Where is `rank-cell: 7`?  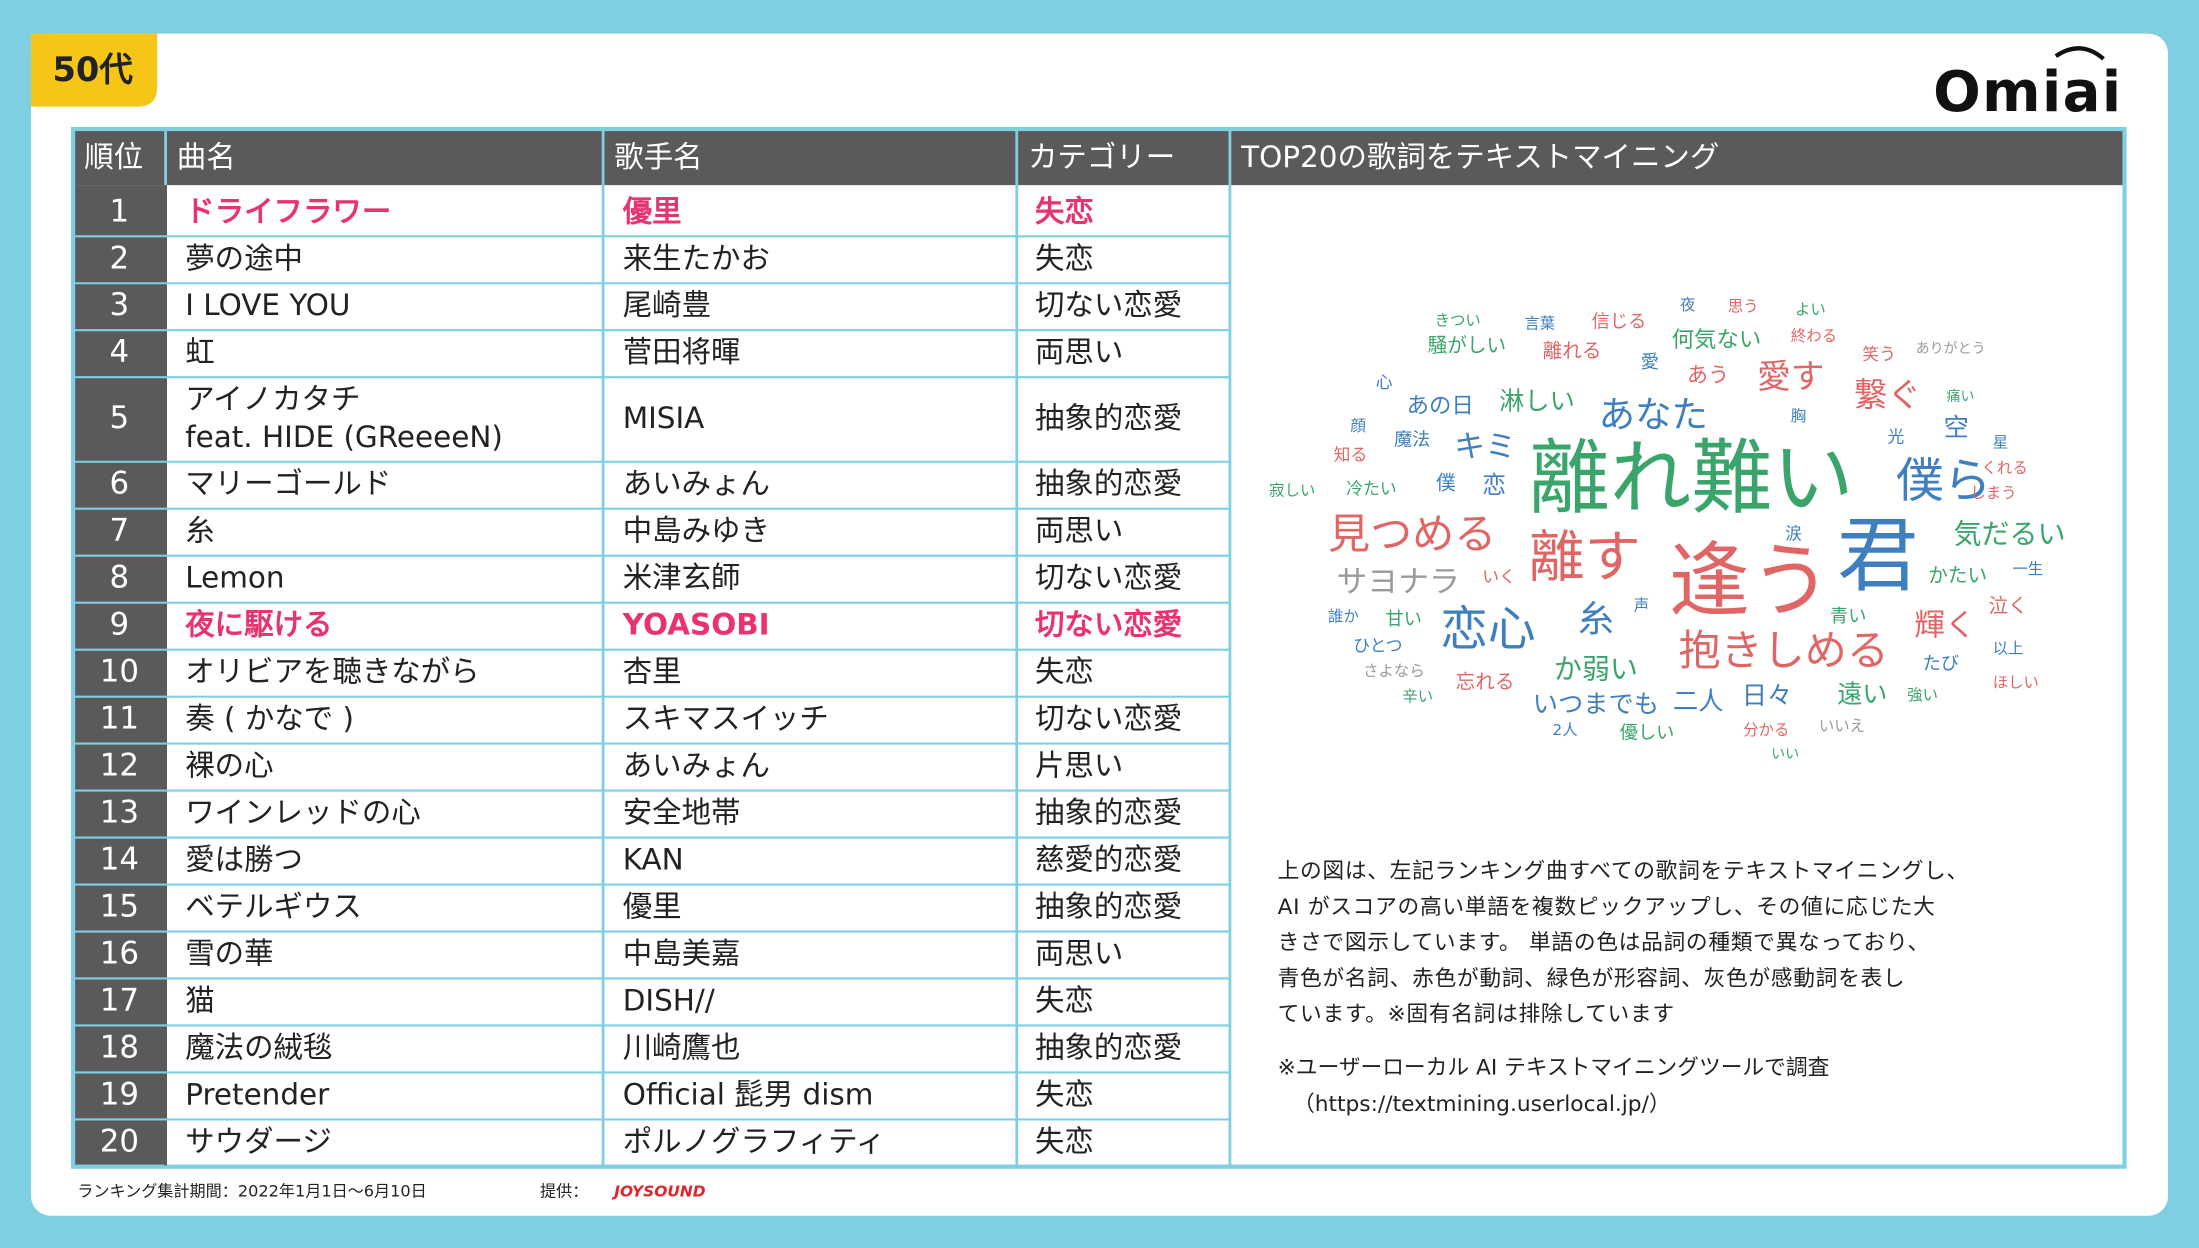 rank-cell: 7 is located at coordinates (120, 531).